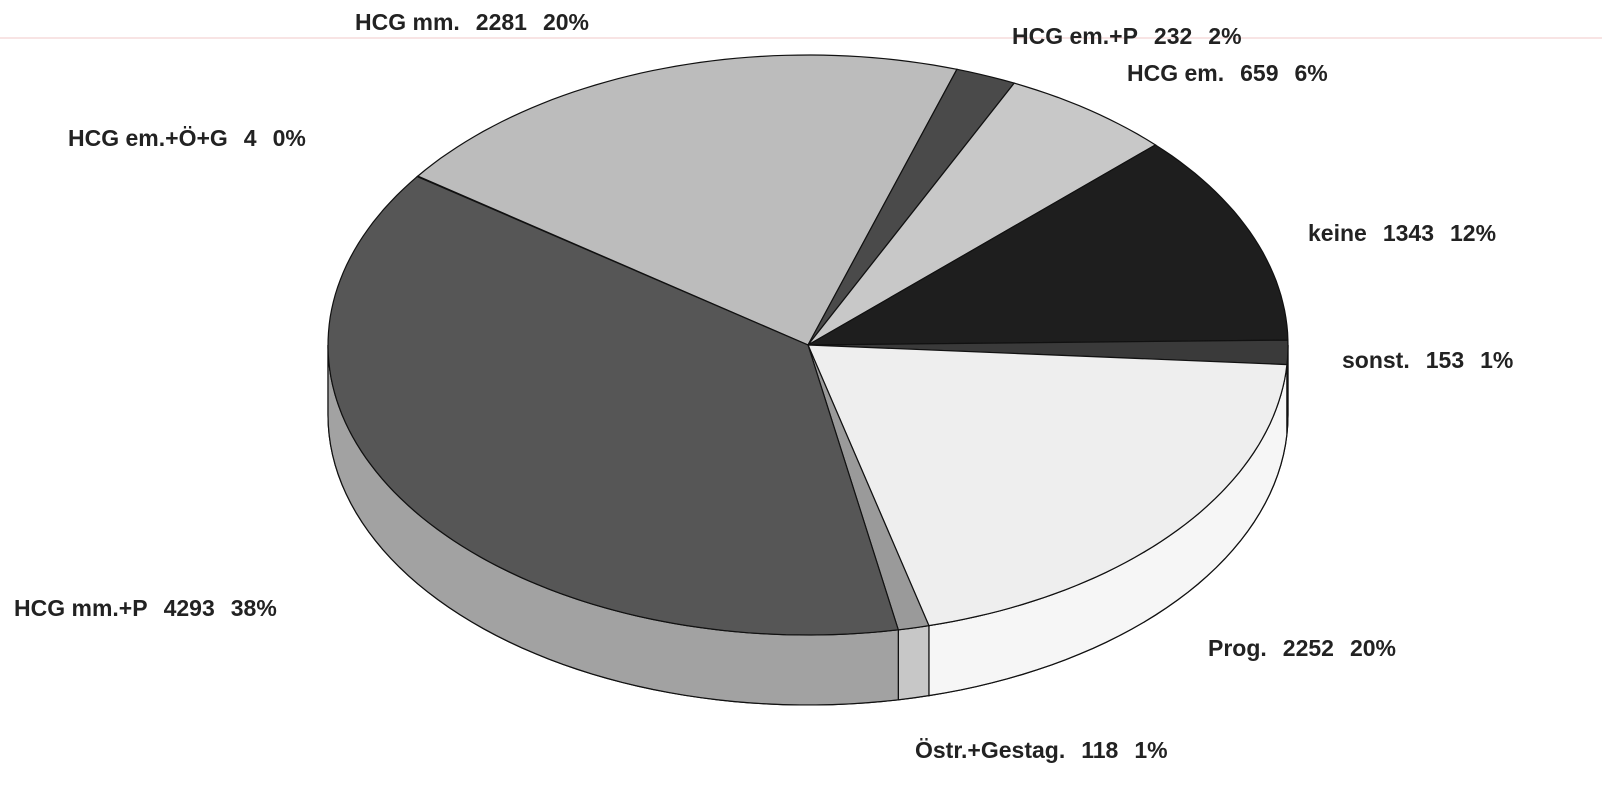 This screenshot has width=1602, height=786. Describe the element at coordinates (1445, 360) in the screenshot. I see `slice-count: 153` at that location.